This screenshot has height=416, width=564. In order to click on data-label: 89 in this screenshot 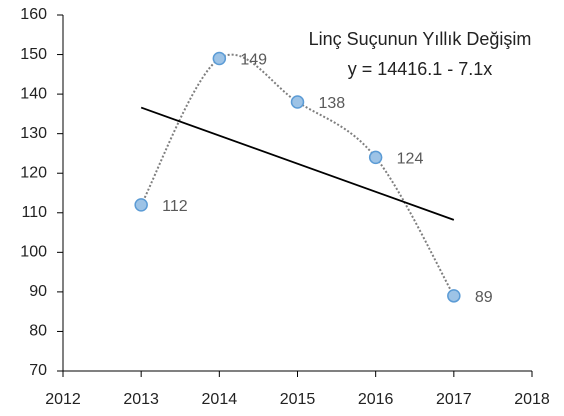, I will do `click(484, 297)`.